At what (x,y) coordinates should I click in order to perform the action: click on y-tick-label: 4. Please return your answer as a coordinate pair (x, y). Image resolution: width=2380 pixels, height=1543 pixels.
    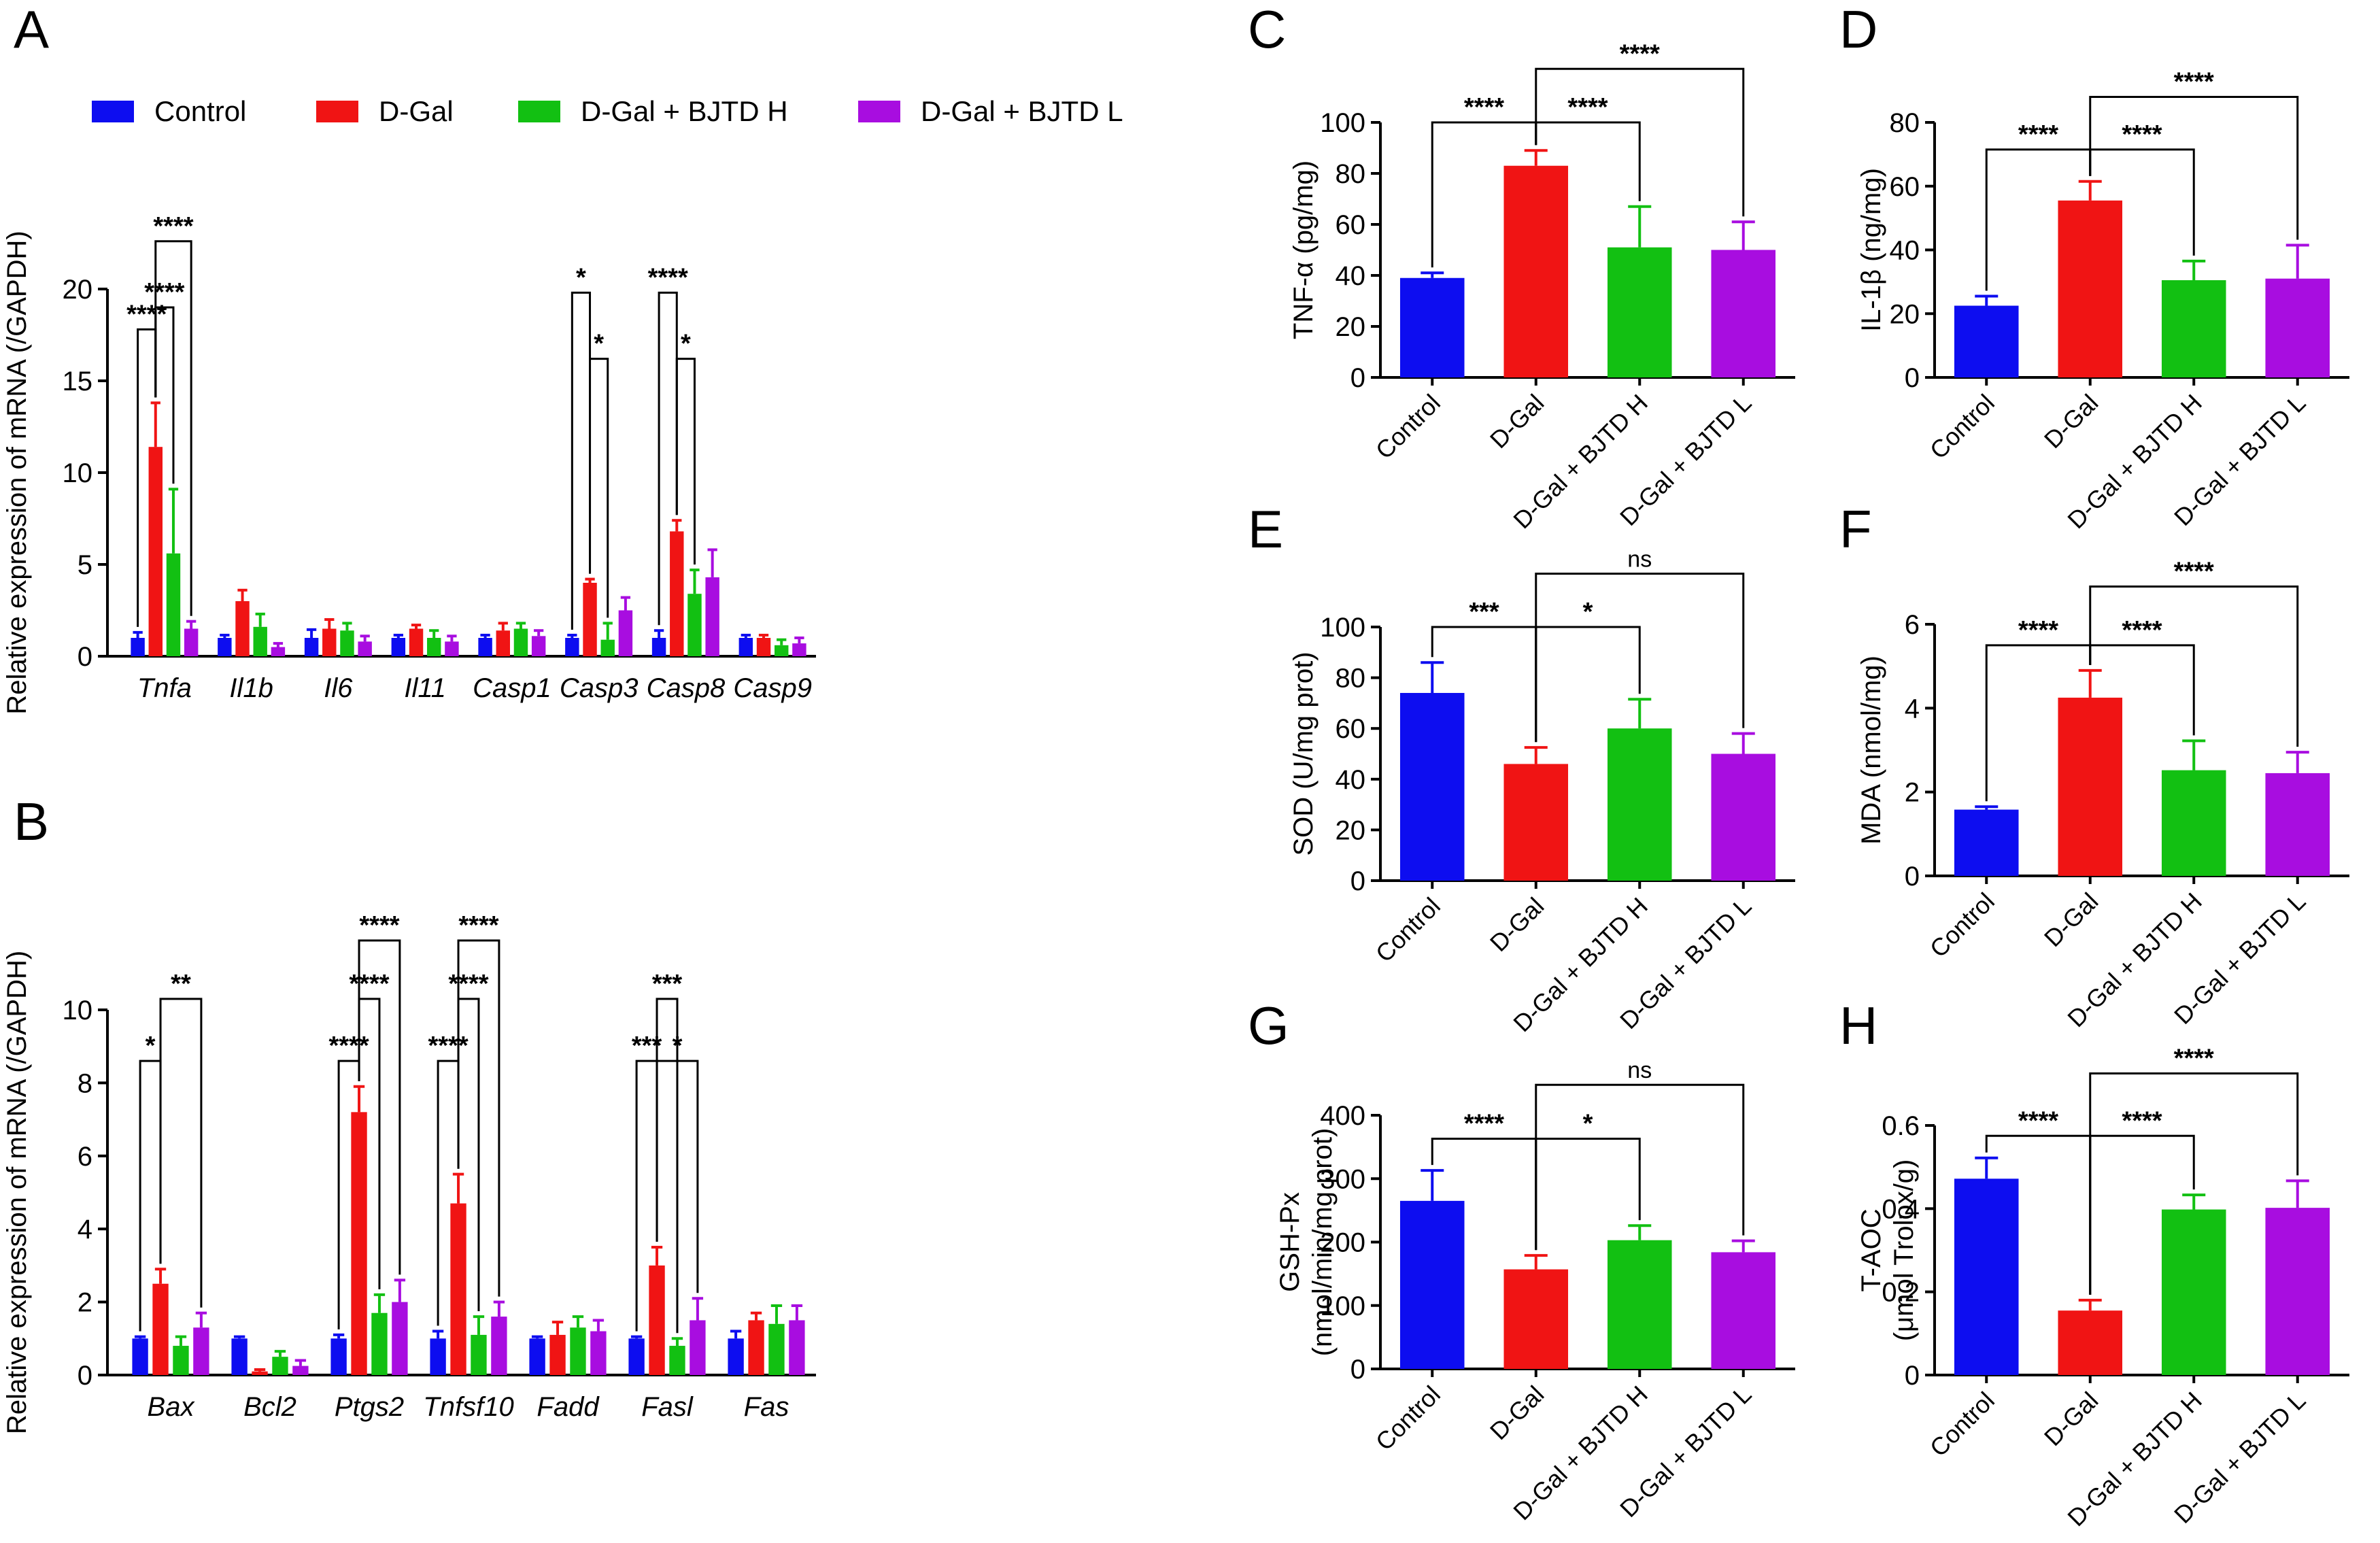
    Looking at the image, I should click on (85, 1229).